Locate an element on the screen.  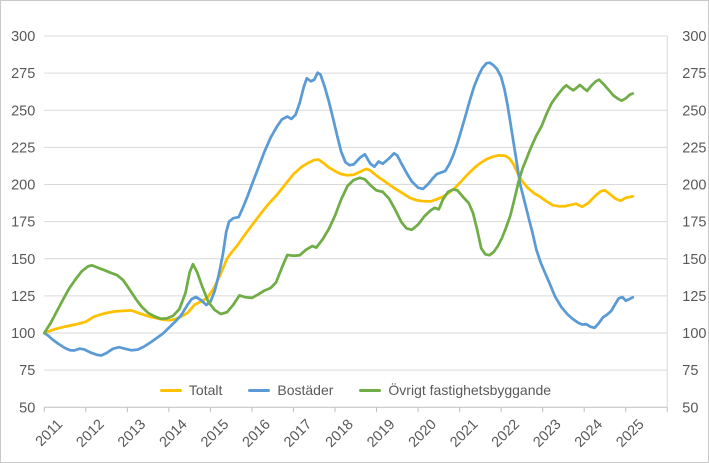
svg-text: 2018 is located at coordinates (340, 434).